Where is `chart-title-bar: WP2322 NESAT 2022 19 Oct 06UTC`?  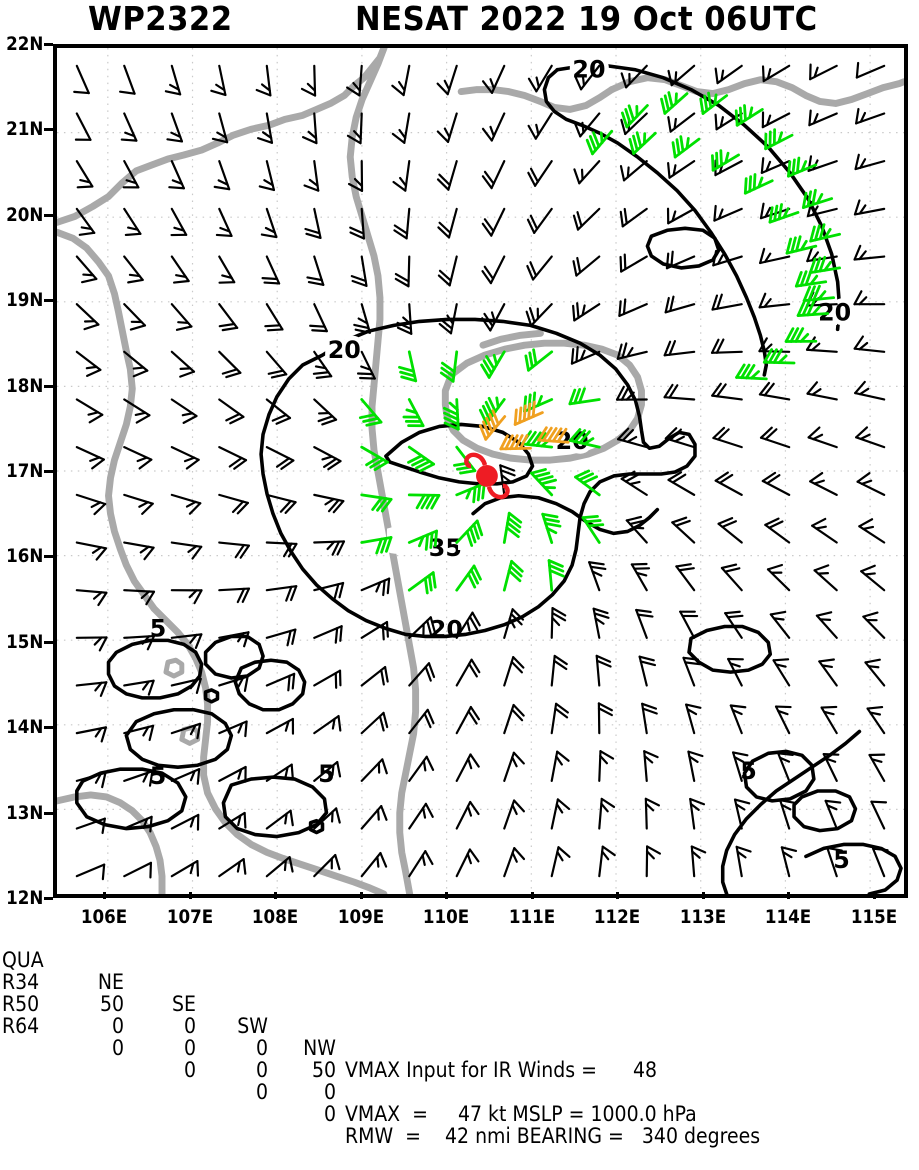
chart-title-bar: WP2322 NESAT 2022 19 Oct 06UTC is located at coordinates (459, 20).